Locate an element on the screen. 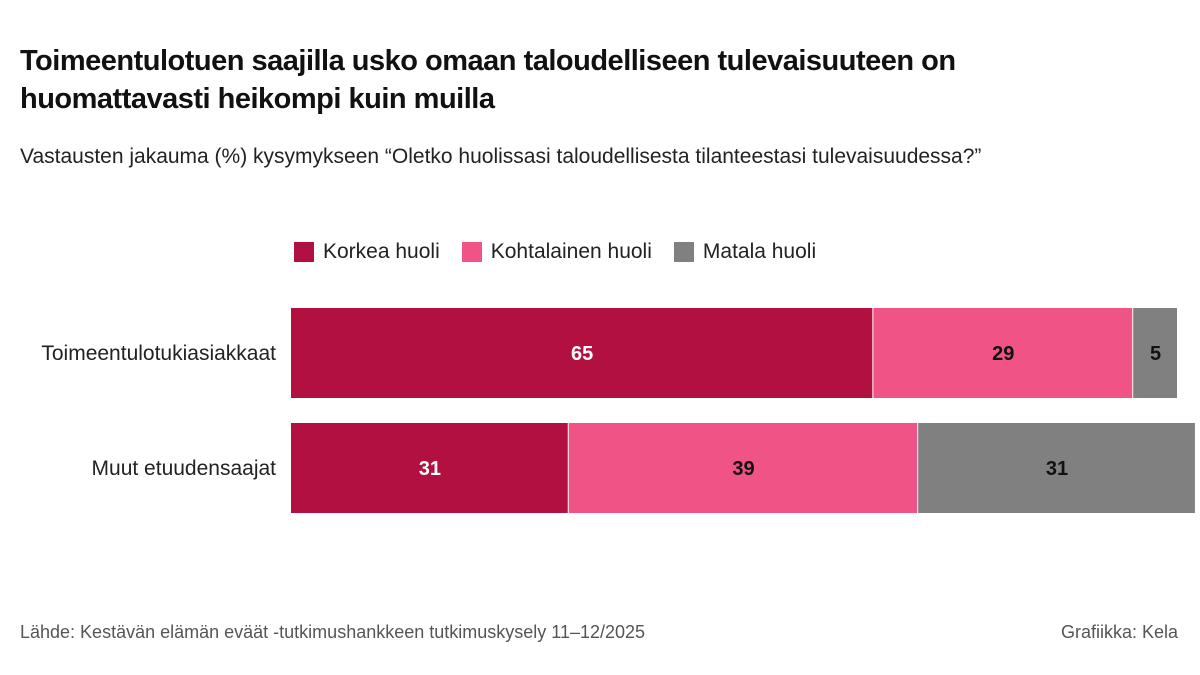  data-label: 39 is located at coordinates (743, 469).